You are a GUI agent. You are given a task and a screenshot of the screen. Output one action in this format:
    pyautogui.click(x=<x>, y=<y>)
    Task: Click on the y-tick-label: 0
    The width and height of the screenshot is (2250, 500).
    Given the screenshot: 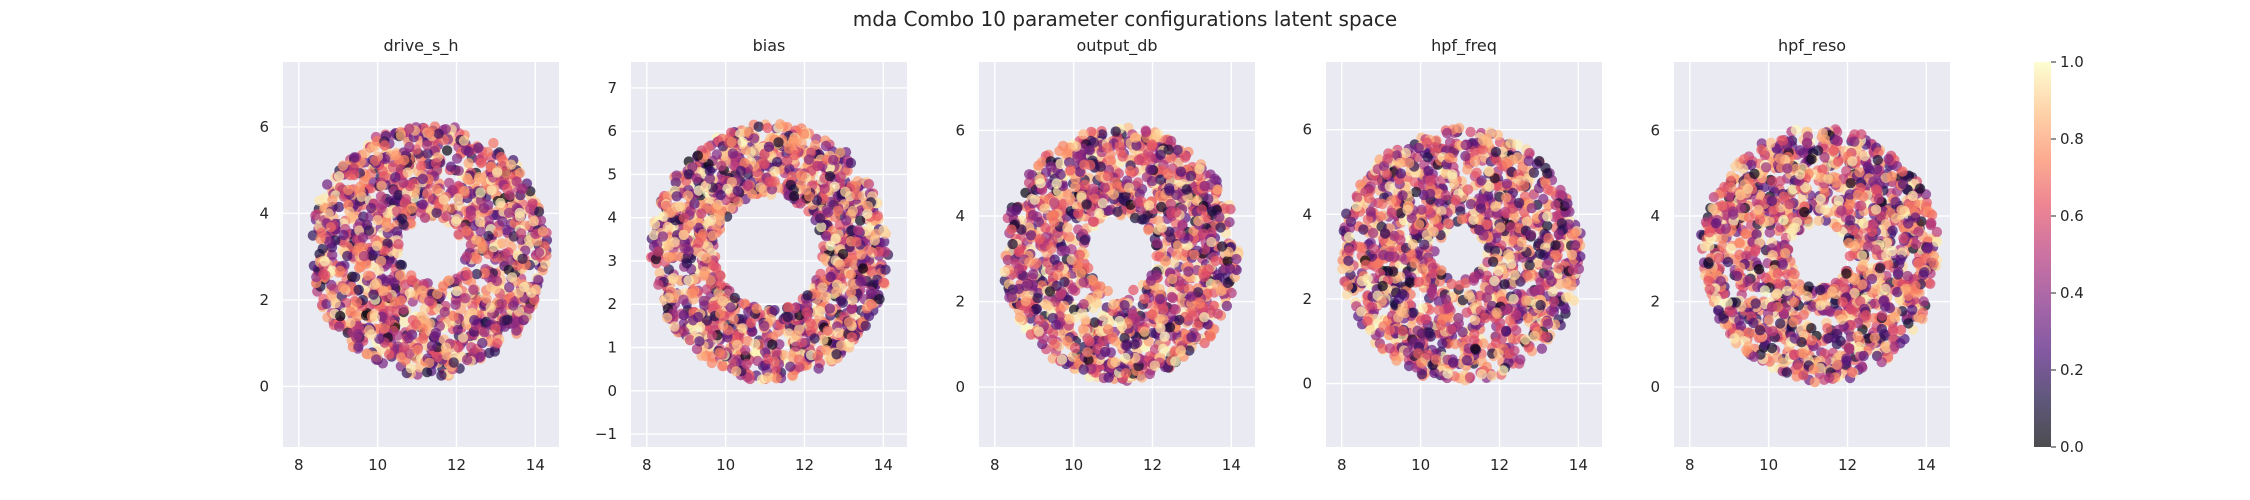 What is the action you would take?
    pyautogui.click(x=960, y=387)
    